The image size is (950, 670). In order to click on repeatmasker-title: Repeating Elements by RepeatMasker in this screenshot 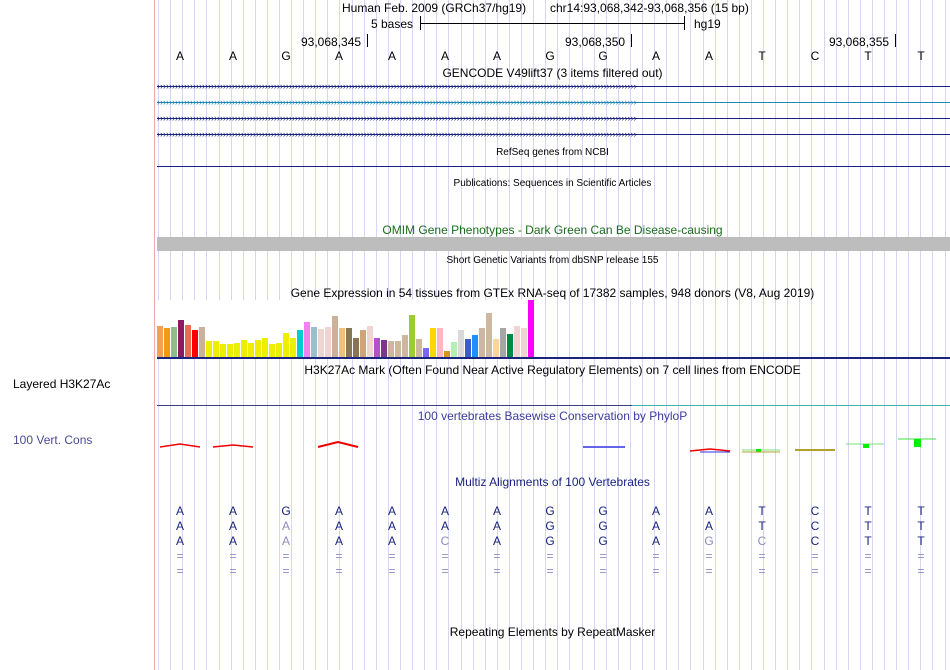, I will do `click(552, 632)`.